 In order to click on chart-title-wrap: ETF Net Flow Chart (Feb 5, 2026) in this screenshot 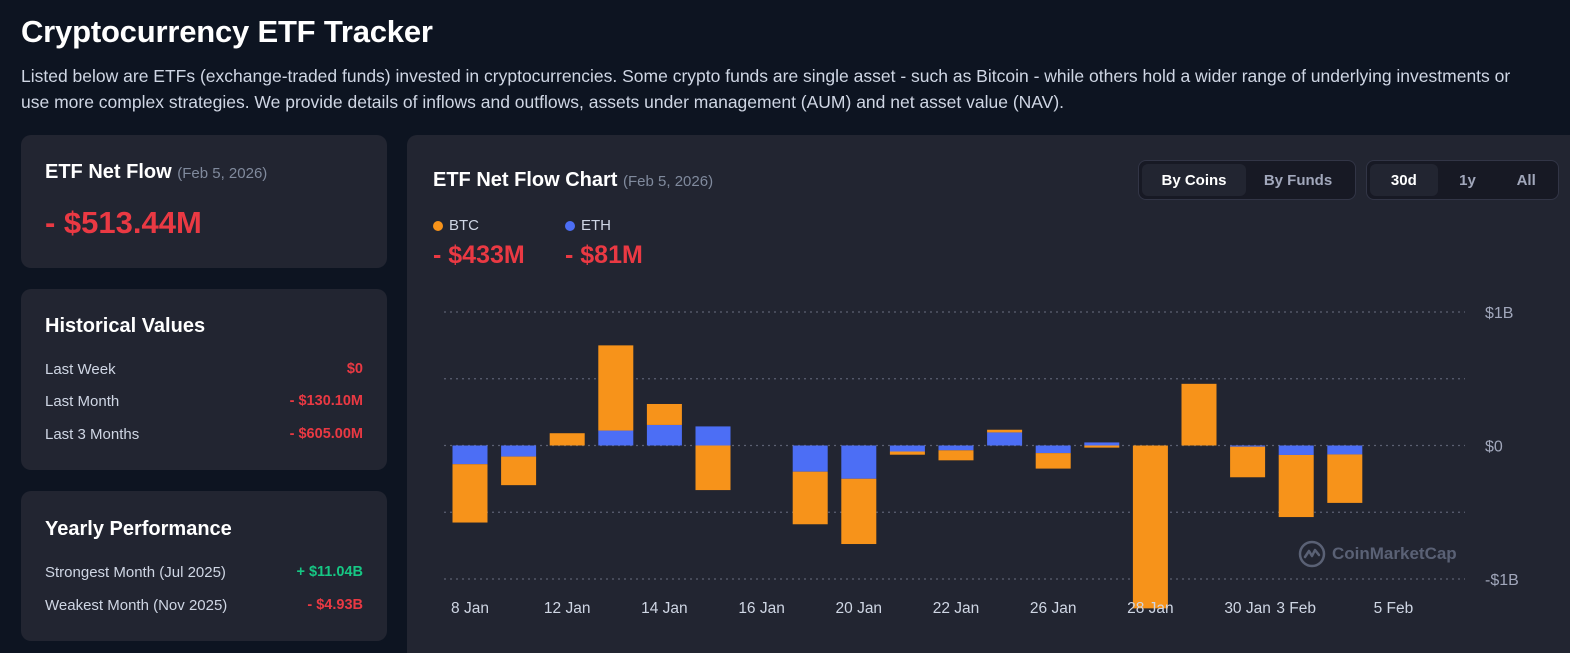, I will do `click(573, 180)`.